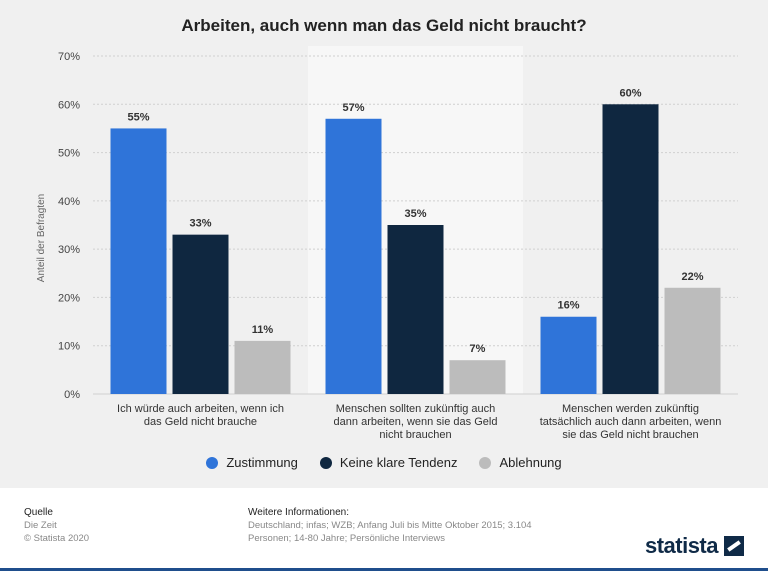 This screenshot has height=571, width=768. I want to click on category-label-line: Menschen sollten zukünftig auch, so click(416, 409).